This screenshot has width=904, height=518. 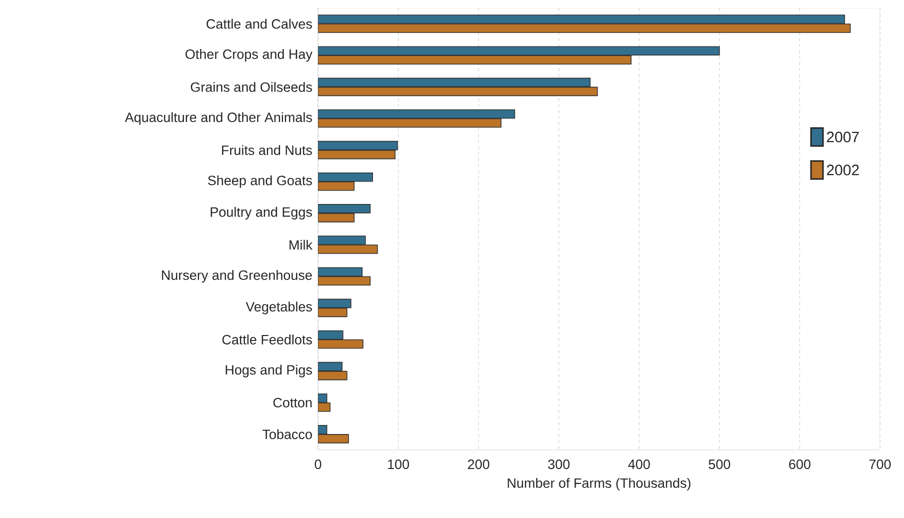 What do you see at coordinates (218, 118) in the screenshot?
I see `y-tick-label: Aquaculture and Other Animals` at bounding box center [218, 118].